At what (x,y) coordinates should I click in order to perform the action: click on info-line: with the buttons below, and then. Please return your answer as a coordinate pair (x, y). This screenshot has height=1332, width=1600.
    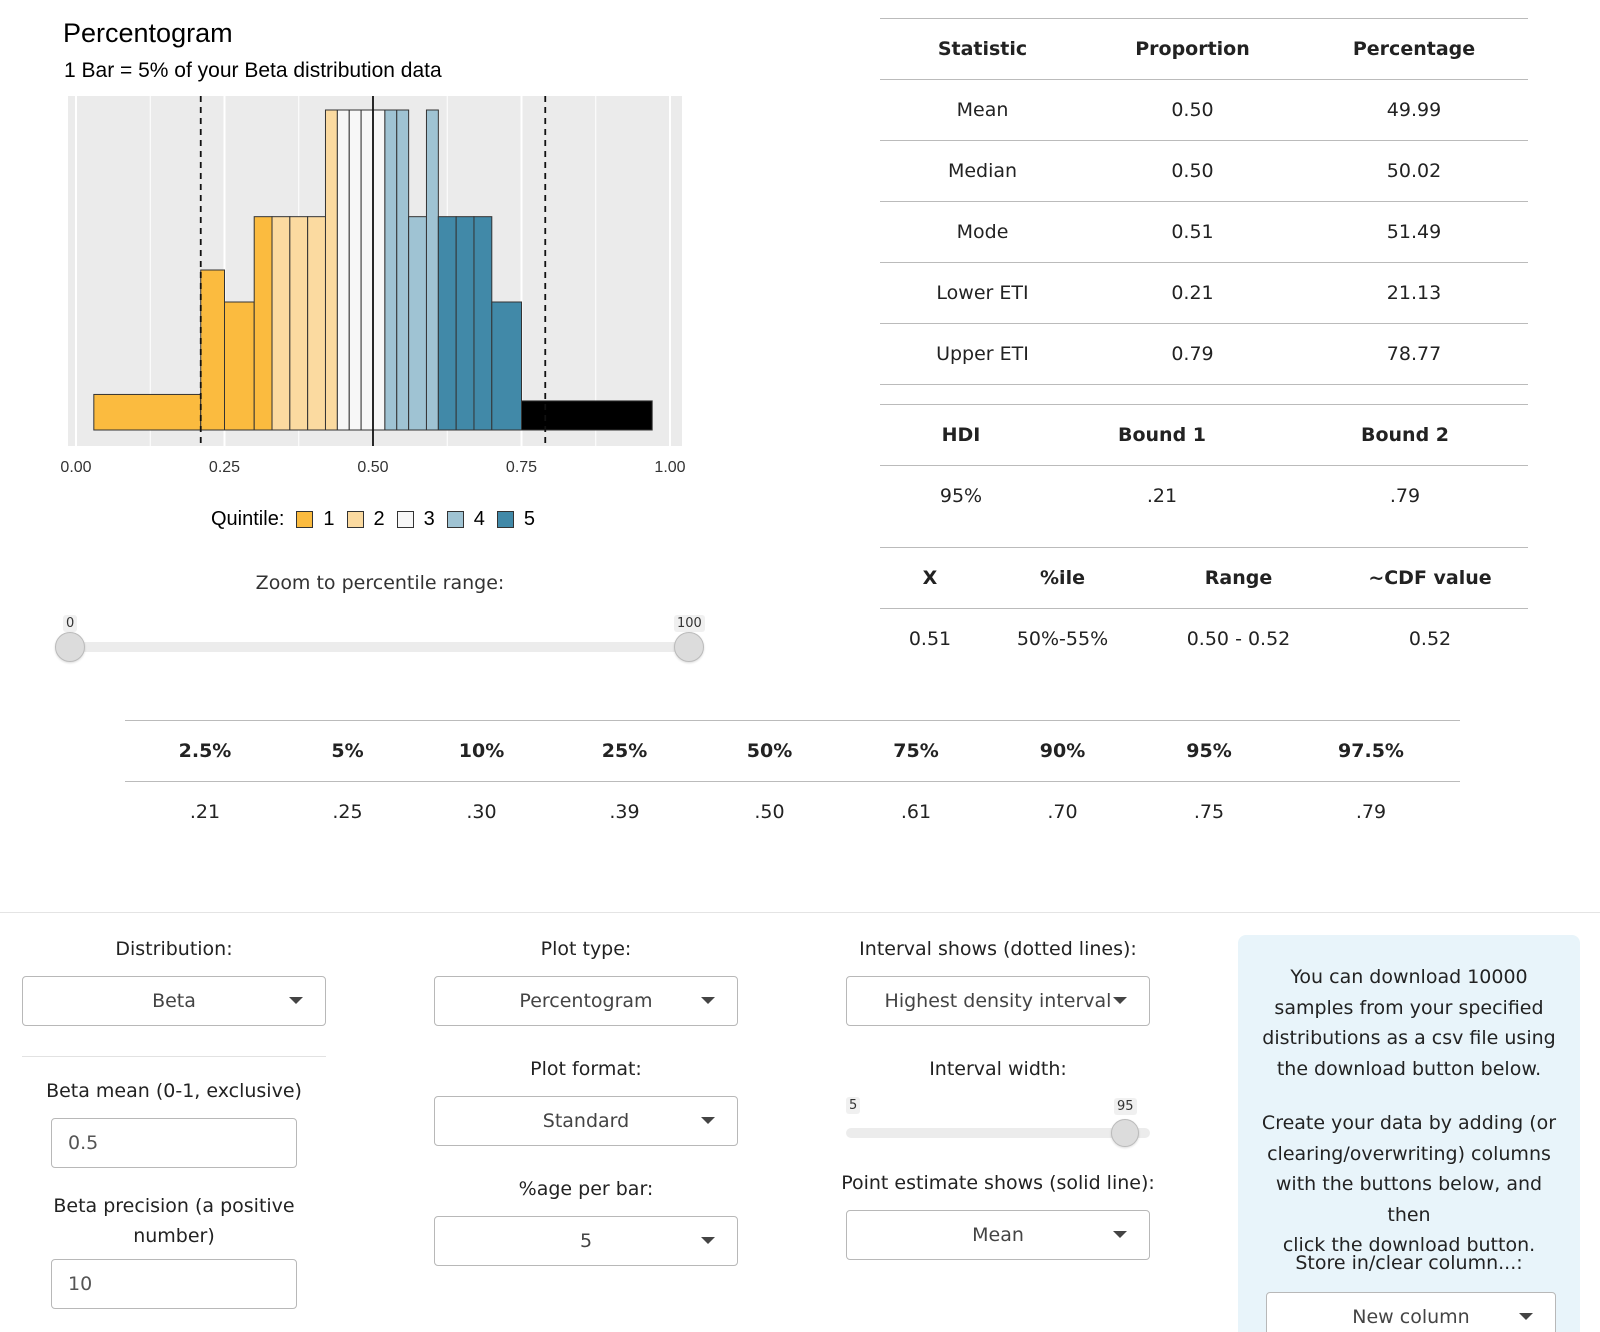
    Looking at the image, I should click on (1409, 1199).